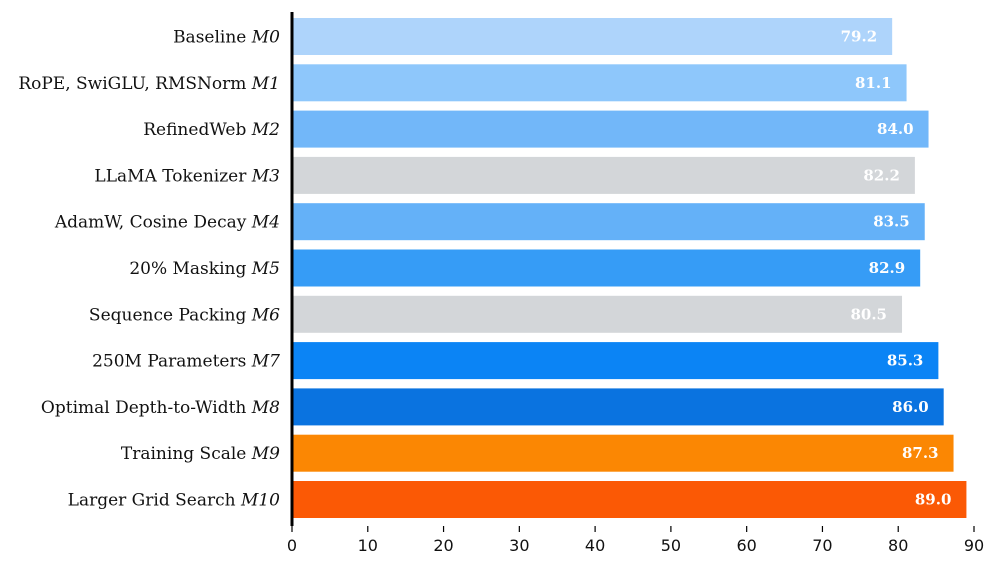 This screenshot has height=566, width=1000. I want to click on value-label-m8: 86.0, so click(910, 407).